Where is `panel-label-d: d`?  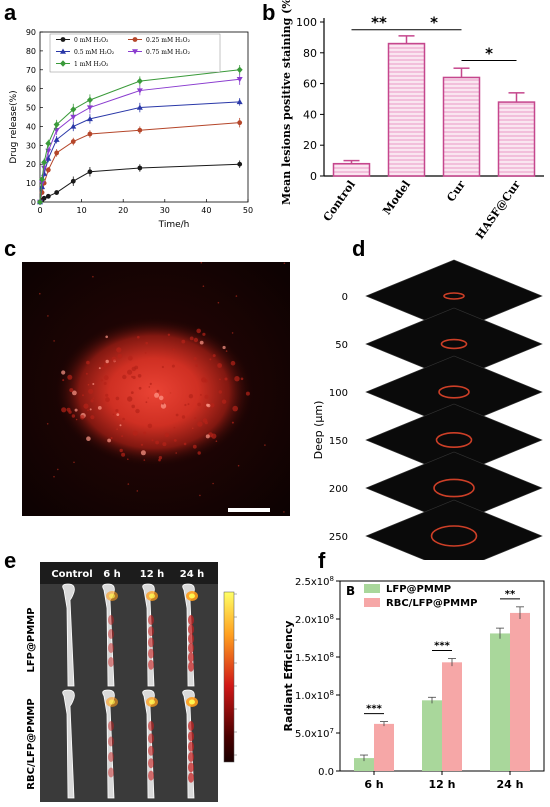 panel-label-d: d is located at coordinates (359, 248).